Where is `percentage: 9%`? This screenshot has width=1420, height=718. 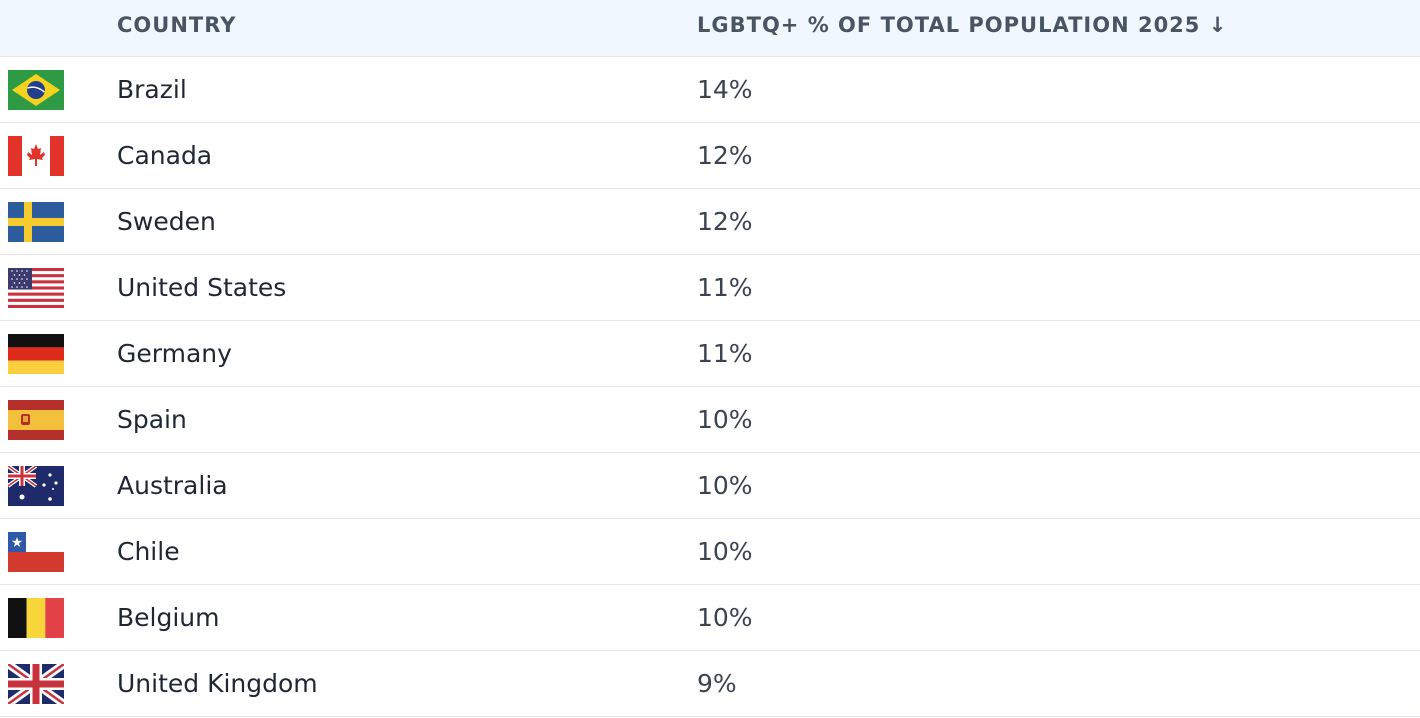 percentage: 9% is located at coordinates (717, 683).